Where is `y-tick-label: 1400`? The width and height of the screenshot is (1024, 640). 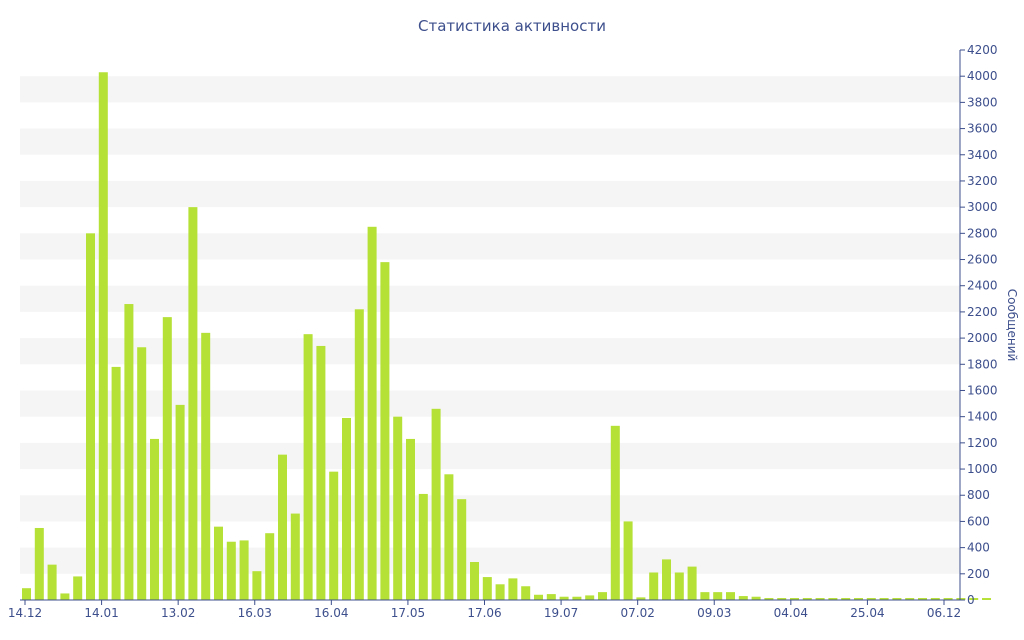 y-tick-label: 1400 is located at coordinates (982, 417).